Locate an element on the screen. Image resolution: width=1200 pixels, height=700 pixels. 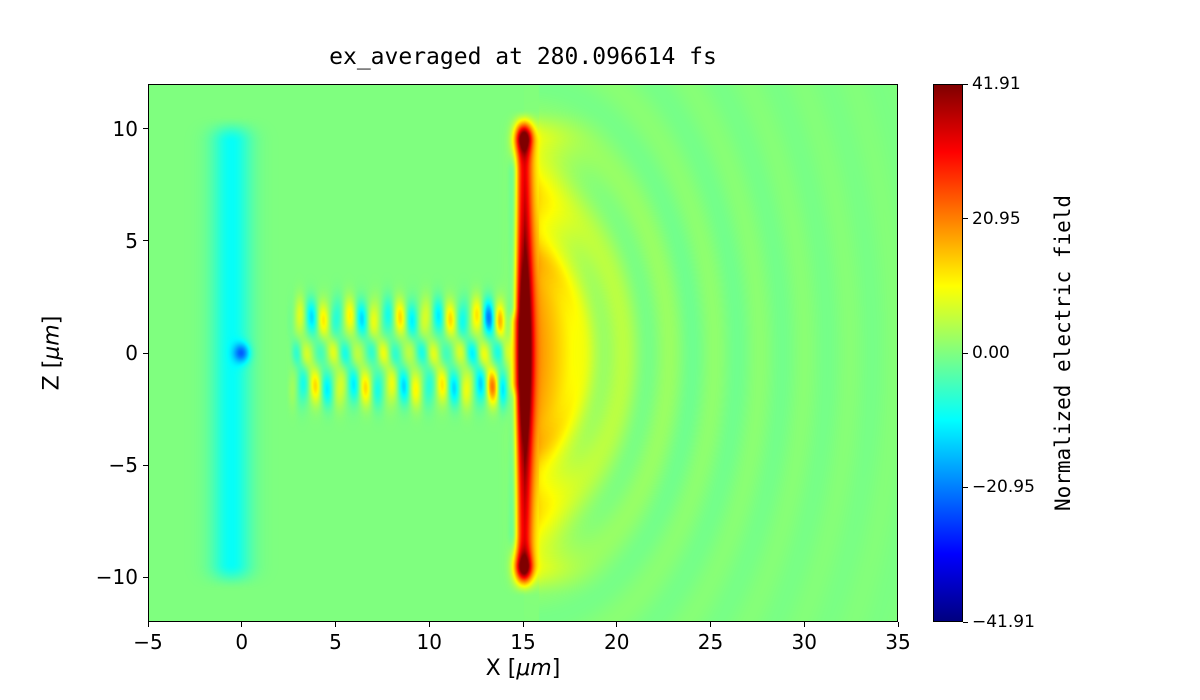
colorbar-label: Normalized electric field is located at coordinates (1063, 353).